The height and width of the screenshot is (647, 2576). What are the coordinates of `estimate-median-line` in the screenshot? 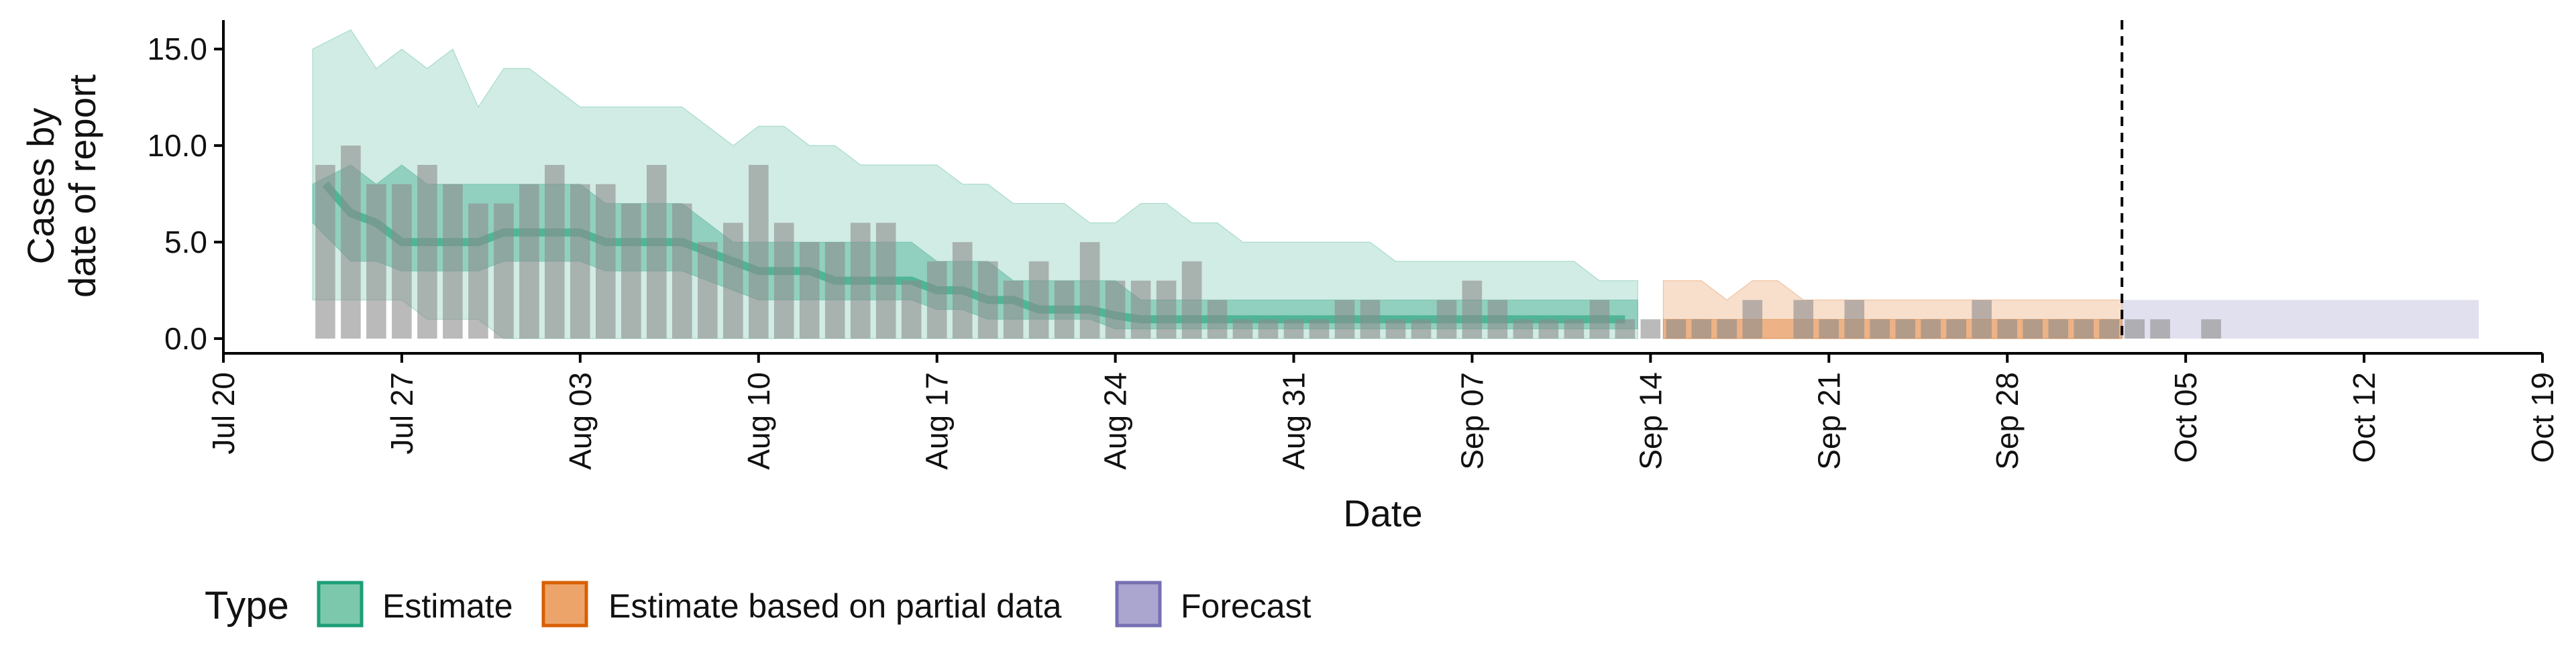 It's located at (973, 253).